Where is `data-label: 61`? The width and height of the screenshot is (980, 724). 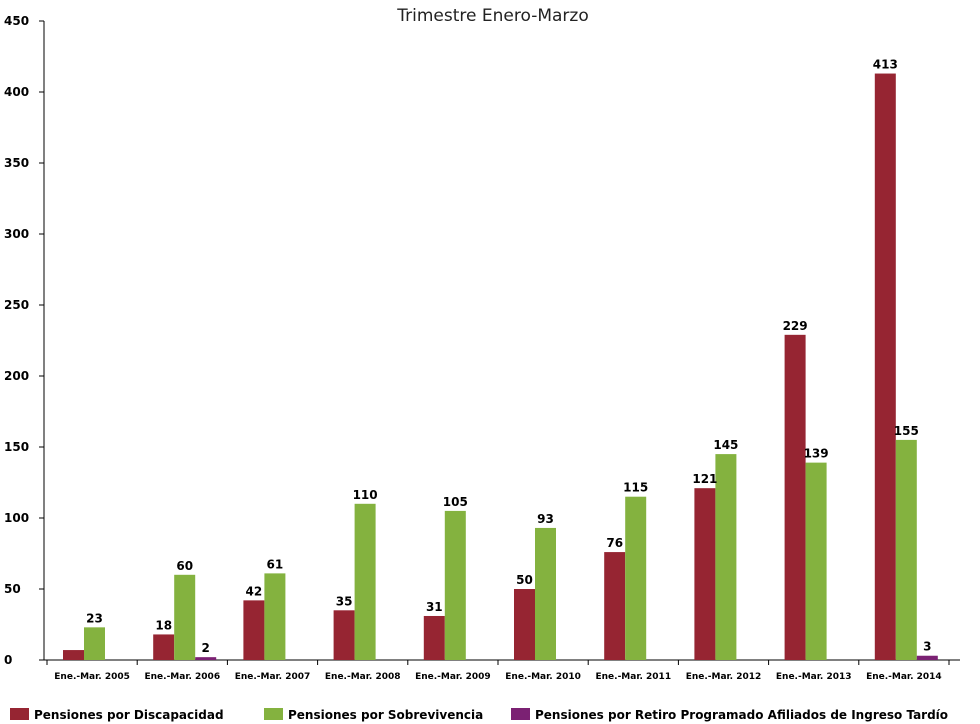 data-label: 61 is located at coordinates (275, 564).